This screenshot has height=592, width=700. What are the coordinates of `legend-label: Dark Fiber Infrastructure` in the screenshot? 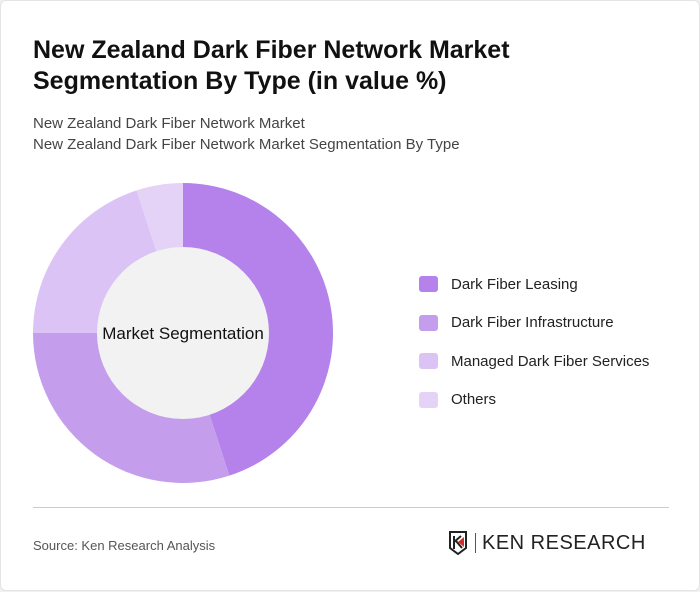 It's located at (532, 323).